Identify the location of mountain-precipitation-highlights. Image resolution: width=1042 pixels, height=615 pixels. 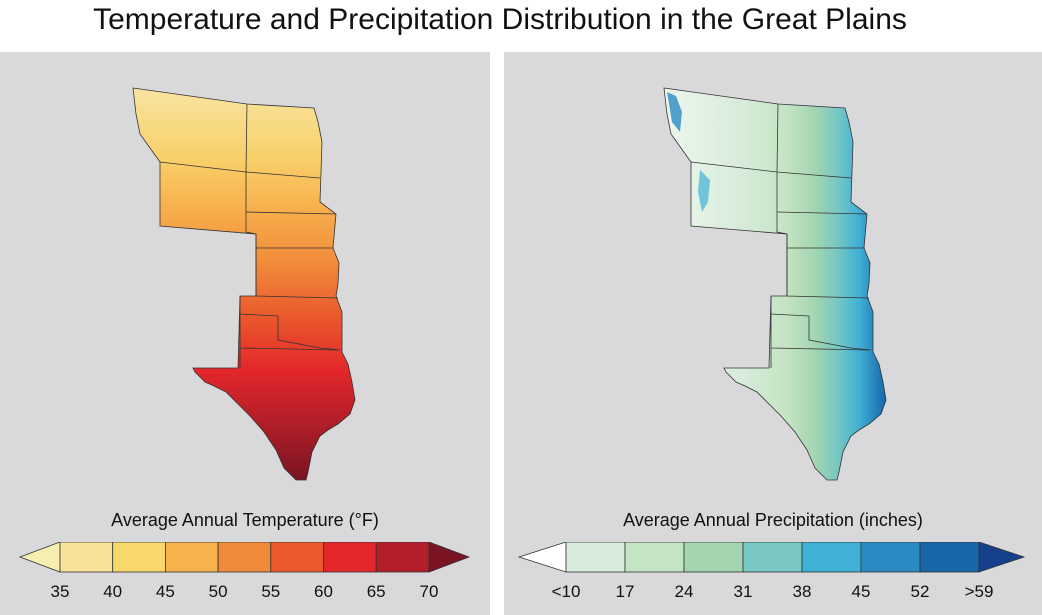
(688, 152).